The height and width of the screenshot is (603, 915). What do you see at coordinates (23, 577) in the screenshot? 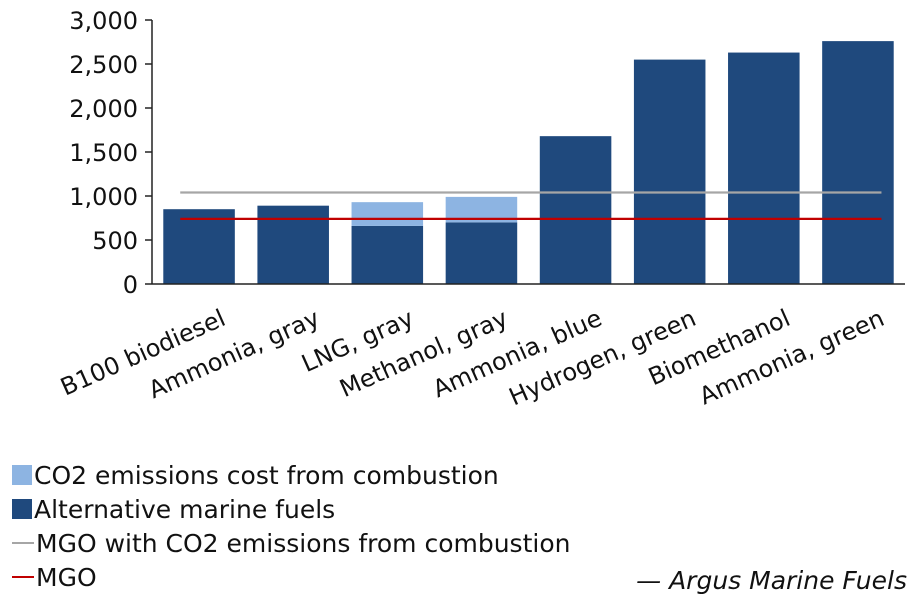
I see `legend-line-mgo` at bounding box center [23, 577].